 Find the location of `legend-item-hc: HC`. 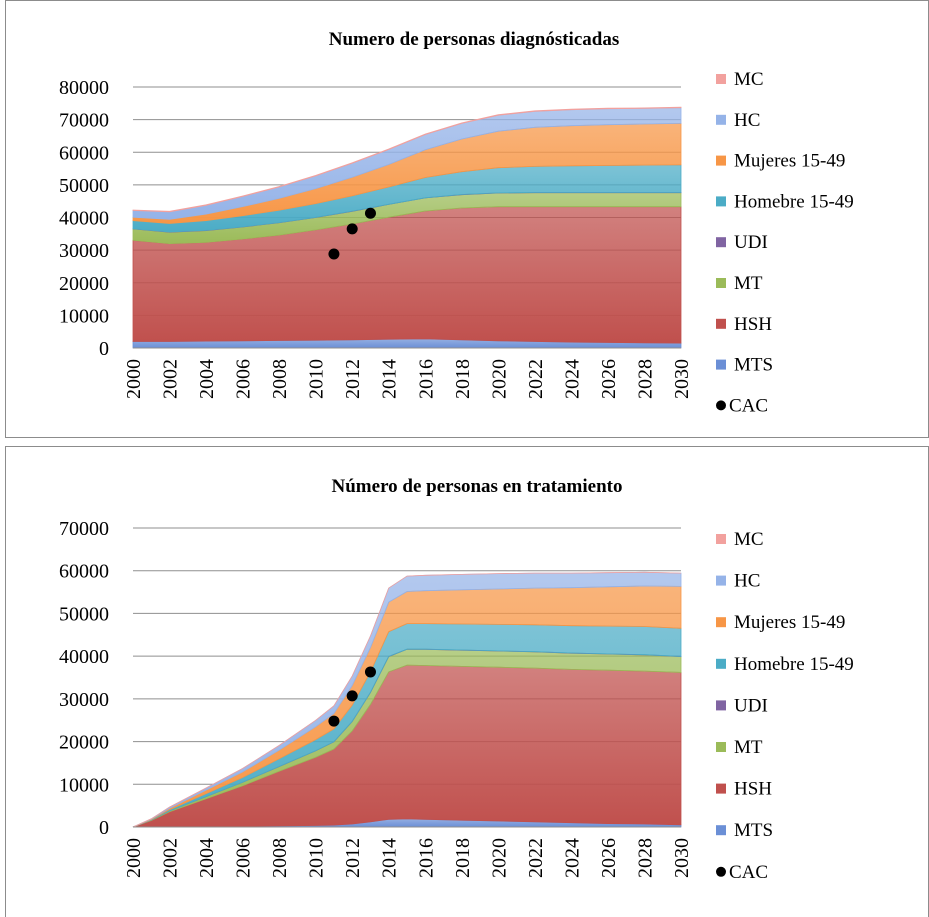

legend-item-hc: HC is located at coordinates (738, 120).